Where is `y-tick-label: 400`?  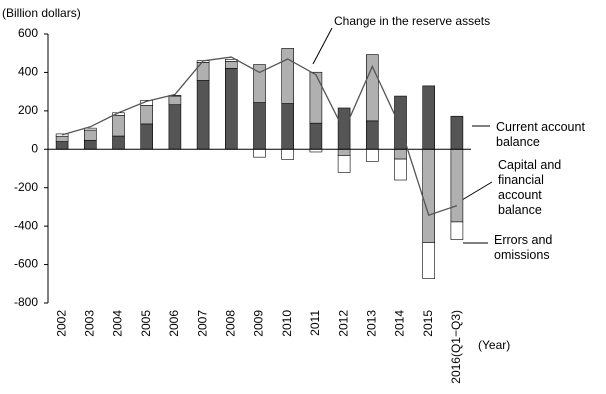
y-tick-label: 400 is located at coordinates (28, 72).